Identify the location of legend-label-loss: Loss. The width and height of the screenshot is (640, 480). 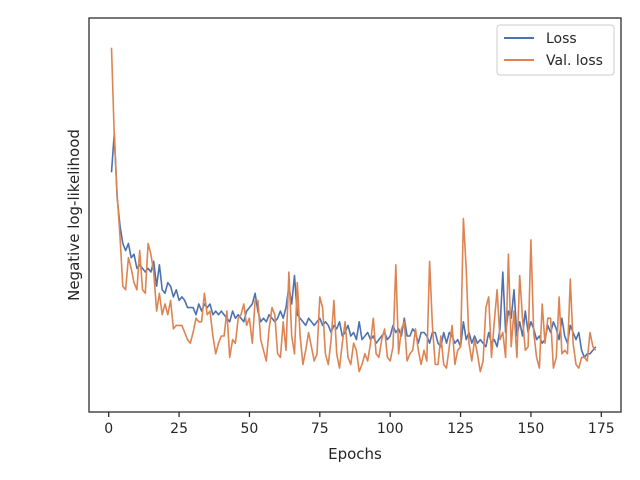
(561, 39).